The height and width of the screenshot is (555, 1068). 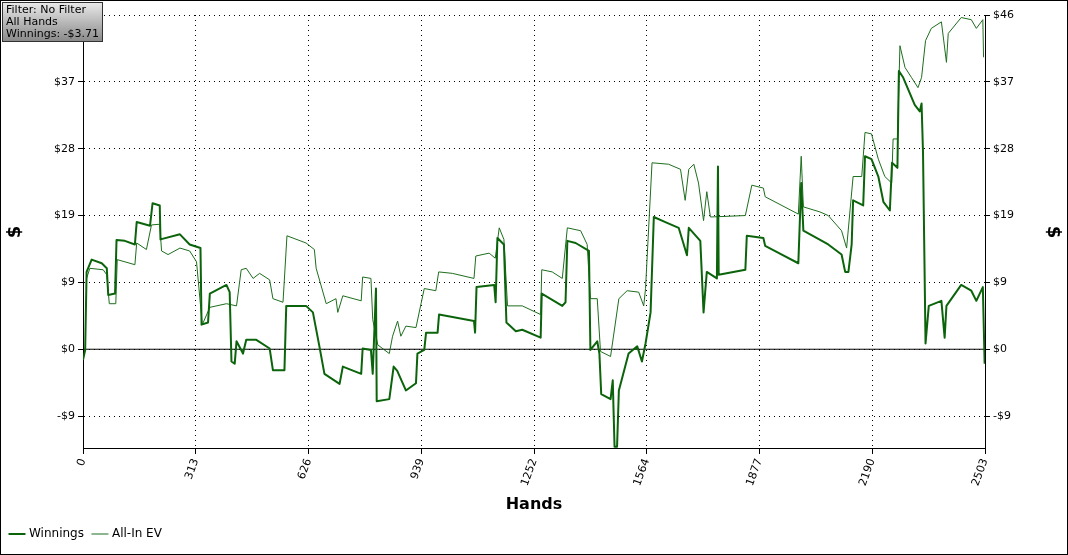 I want to click on x-tick-label: 313, so click(x=191, y=468).